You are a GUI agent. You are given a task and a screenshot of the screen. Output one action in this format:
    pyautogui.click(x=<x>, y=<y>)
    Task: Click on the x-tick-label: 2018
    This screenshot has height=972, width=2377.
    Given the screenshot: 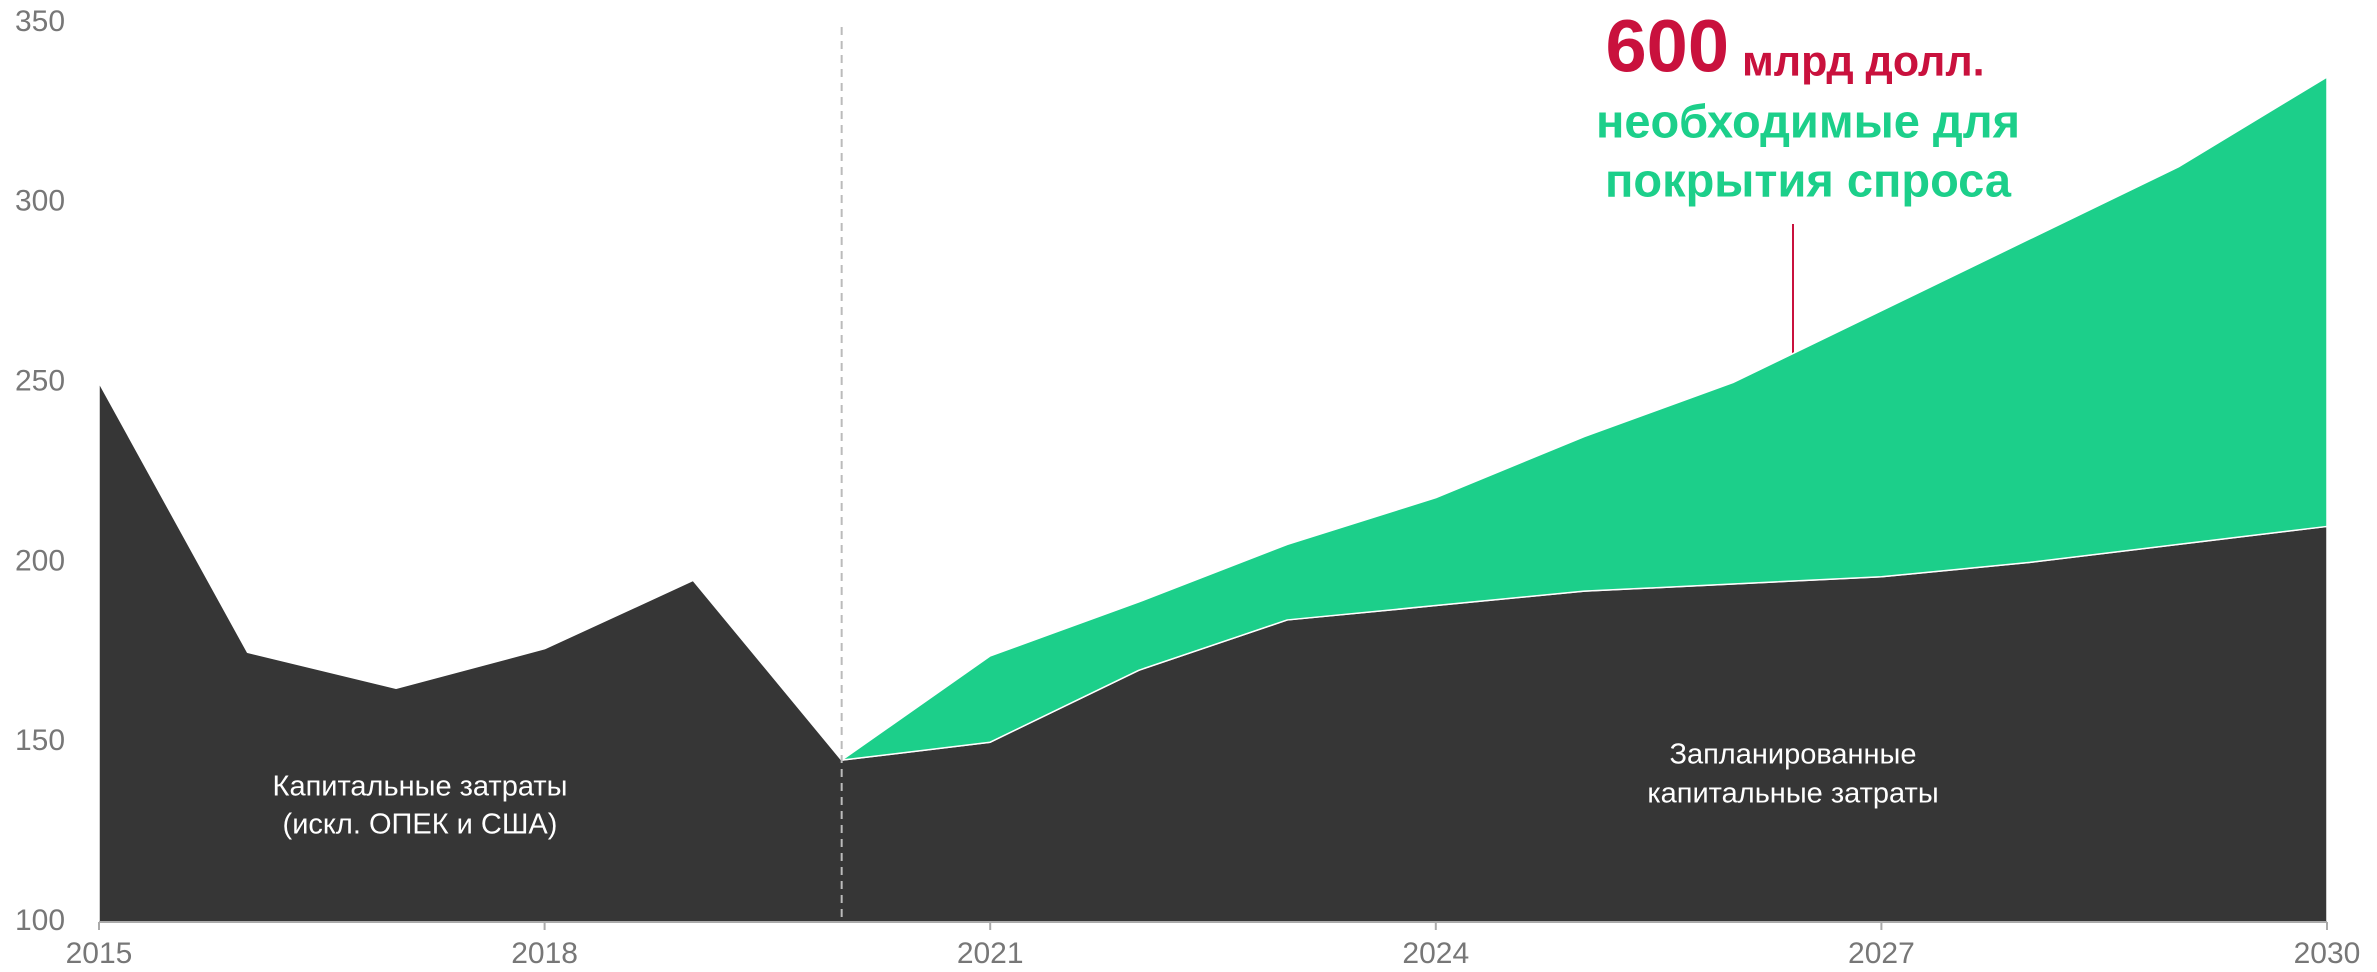 What is the action you would take?
    pyautogui.click(x=544, y=953)
    